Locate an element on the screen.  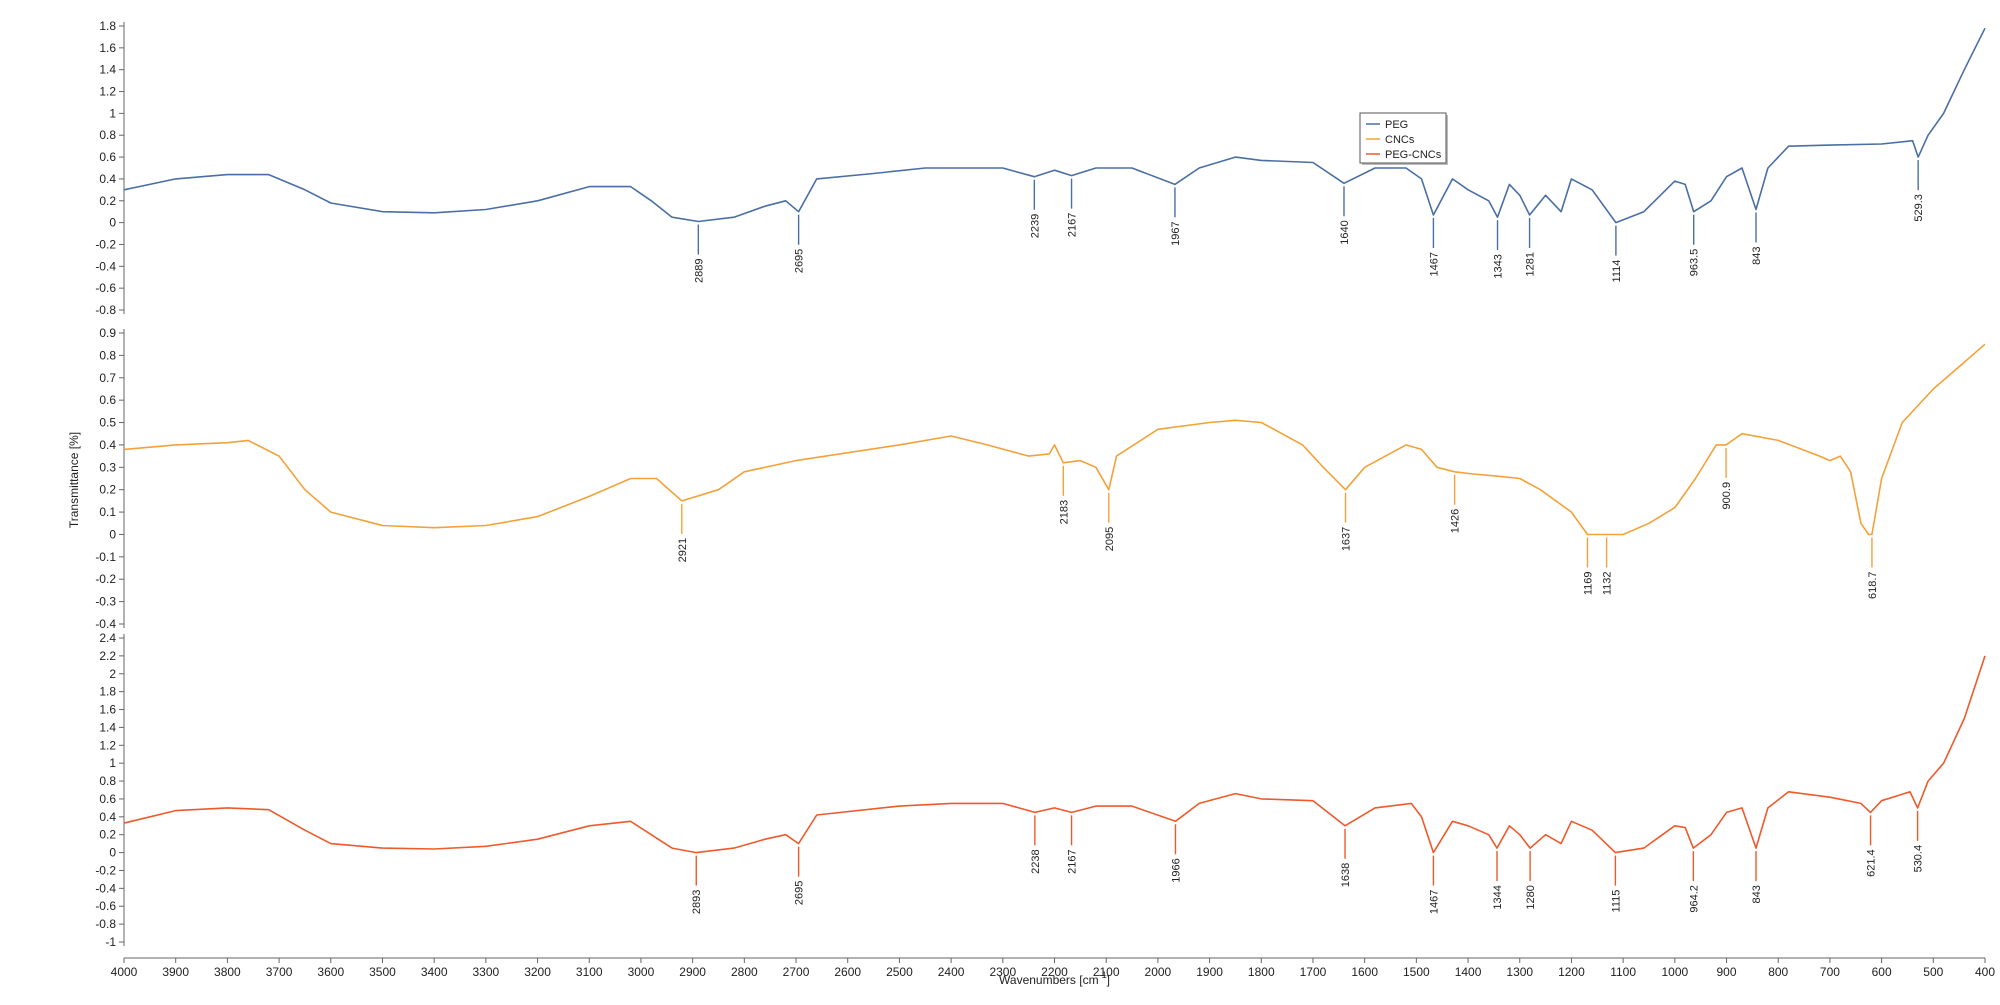
peak-label: 1426 is located at coordinates (1456, 521).